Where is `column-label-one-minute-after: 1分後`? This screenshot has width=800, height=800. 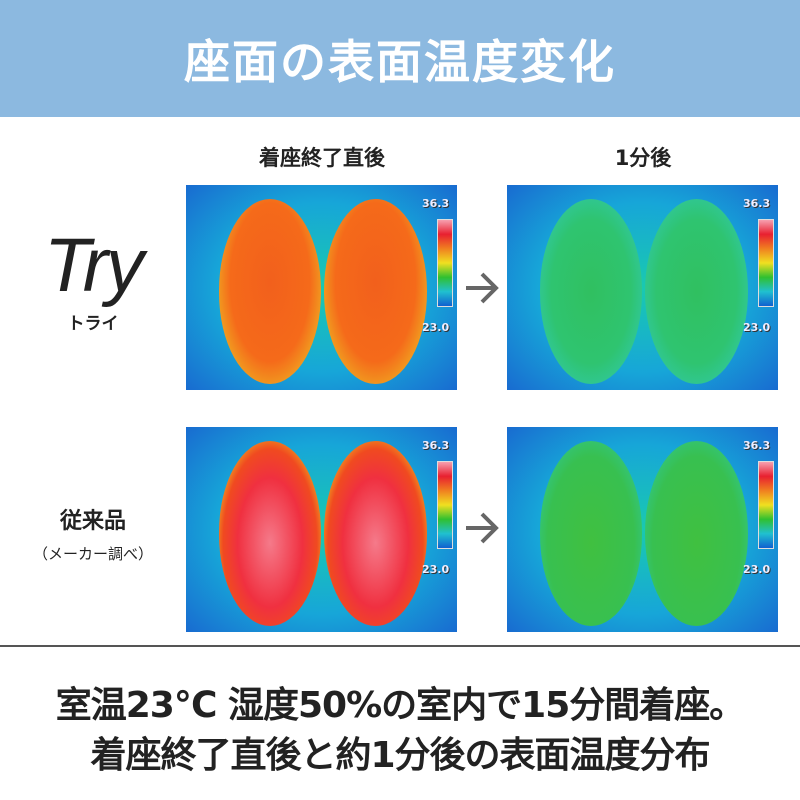
column-label-one-minute-after: 1分後 is located at coordinates (643, 158).